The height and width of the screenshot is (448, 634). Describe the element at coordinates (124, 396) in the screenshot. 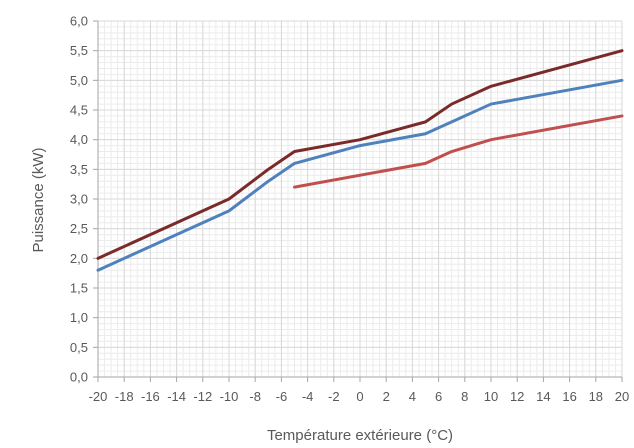

I see `x-tick-label: -18` at that location.